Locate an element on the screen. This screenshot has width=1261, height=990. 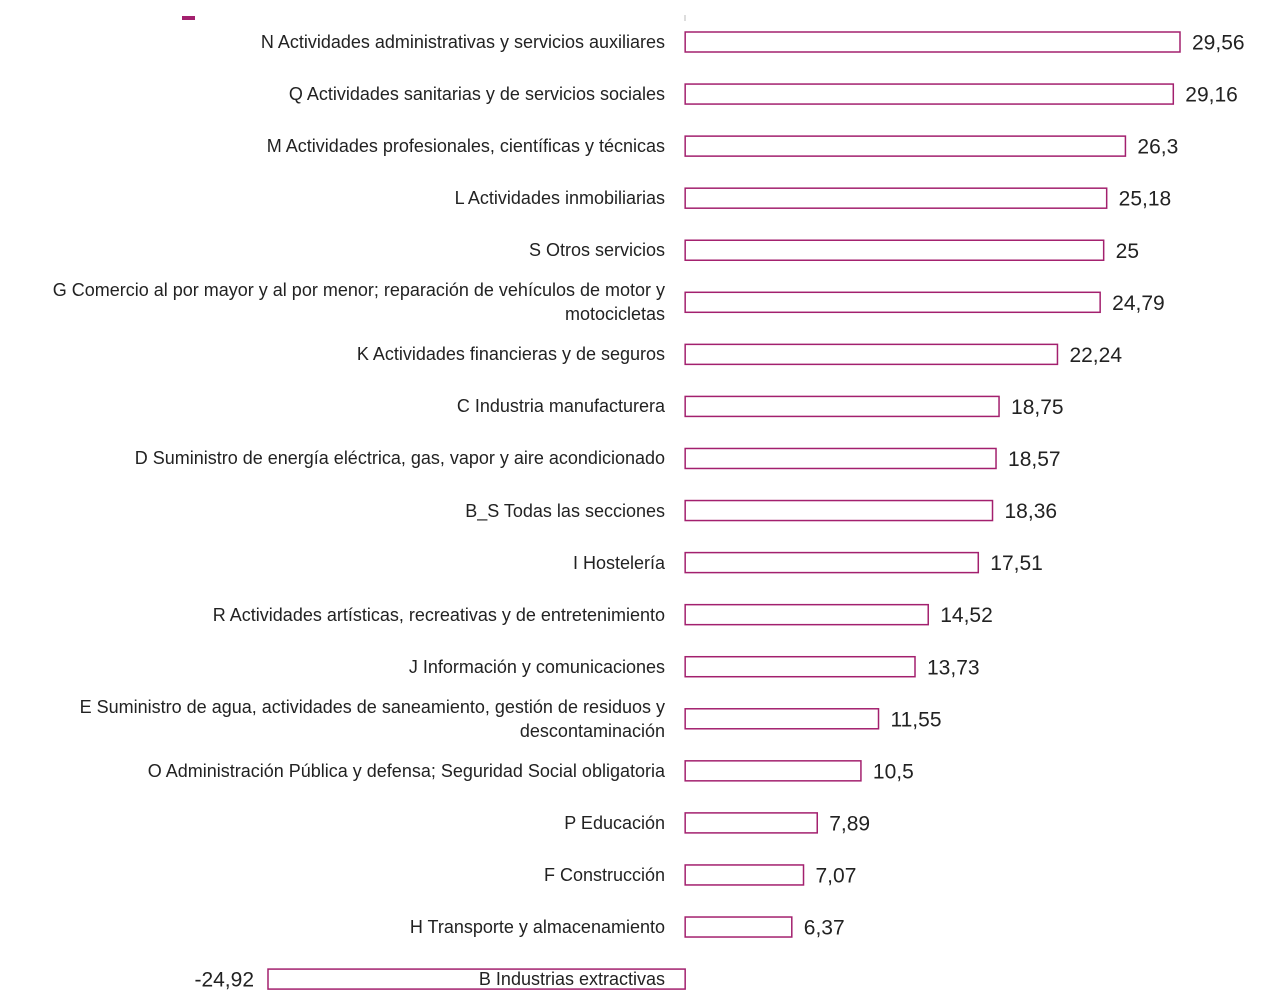
category-label: K Actividades financieras y de seguros is located at coordinates (510, 354).